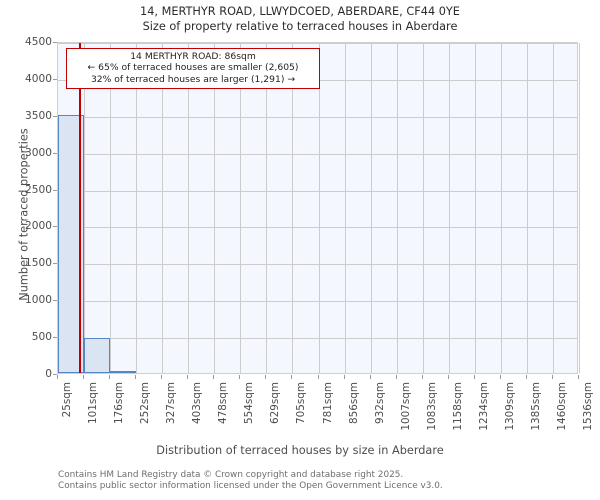 The image size is (600, 500). Describe the element at coordinates (93, 403) in the screenshot. I see `x-tick-label: 101sqm` at that location.